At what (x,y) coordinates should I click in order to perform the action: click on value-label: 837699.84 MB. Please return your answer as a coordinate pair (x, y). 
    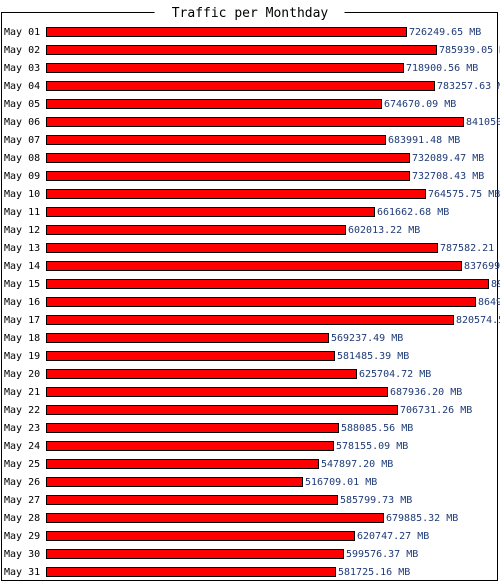
    Looking at the image, I should click on (482, 266).